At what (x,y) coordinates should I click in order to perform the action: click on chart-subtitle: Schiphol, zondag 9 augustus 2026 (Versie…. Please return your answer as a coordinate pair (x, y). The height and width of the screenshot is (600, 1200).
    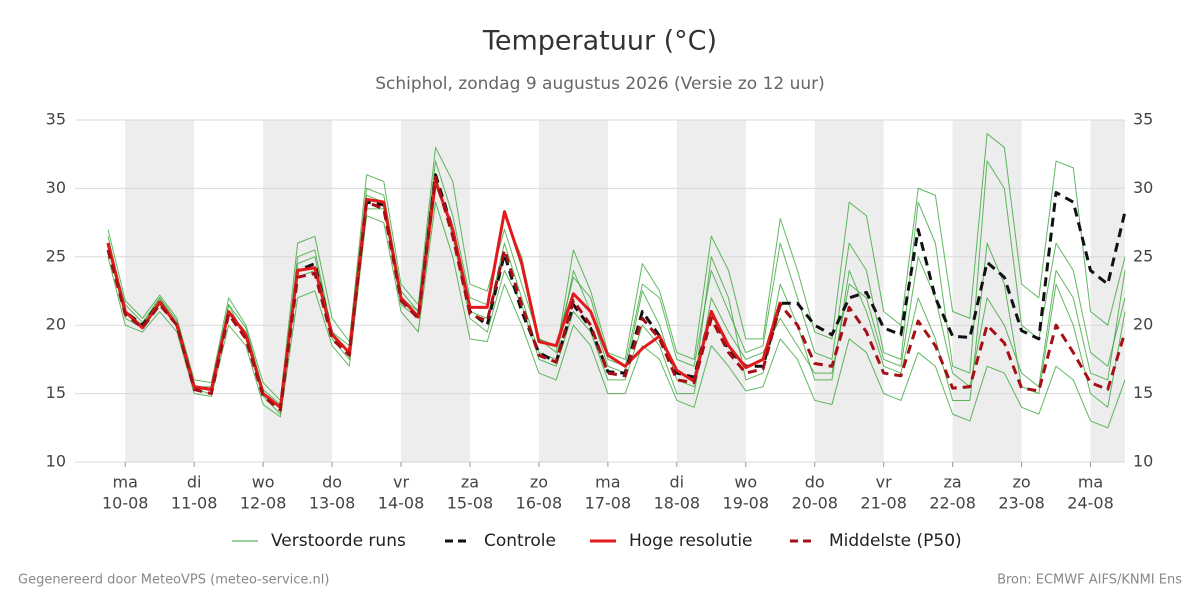
    Looking at the image, I should click on (600, 84).